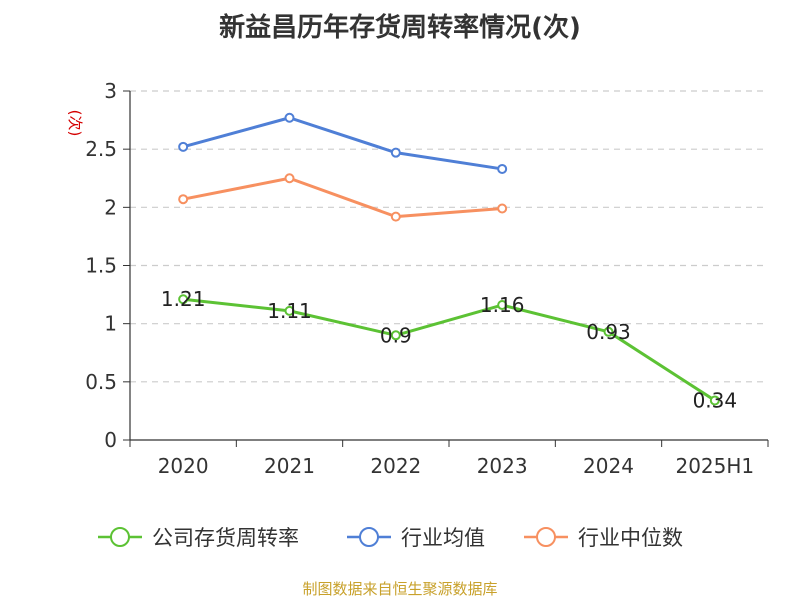 The height and width of the screenshot is (600, 800). I want to click on legend-item-1: 行业均值, so click(416, 538).